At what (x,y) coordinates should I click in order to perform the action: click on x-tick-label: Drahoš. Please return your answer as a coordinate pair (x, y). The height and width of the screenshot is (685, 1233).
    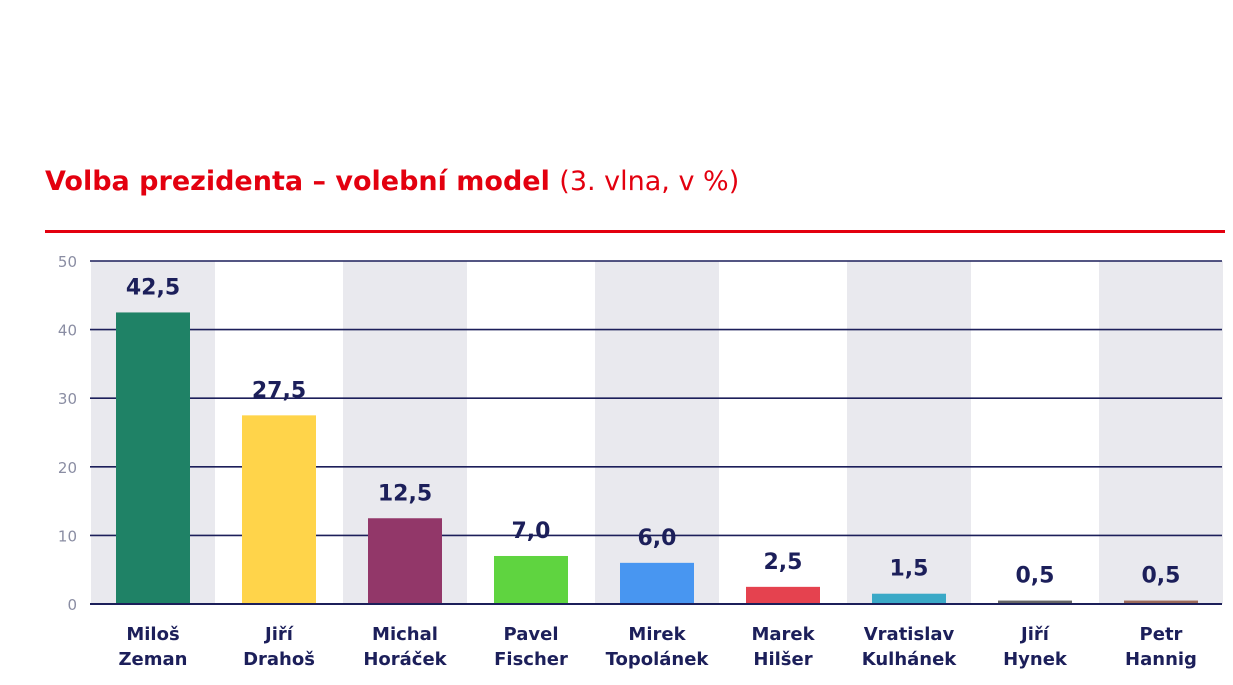
    Looking at the image, I should click on (279, 659).